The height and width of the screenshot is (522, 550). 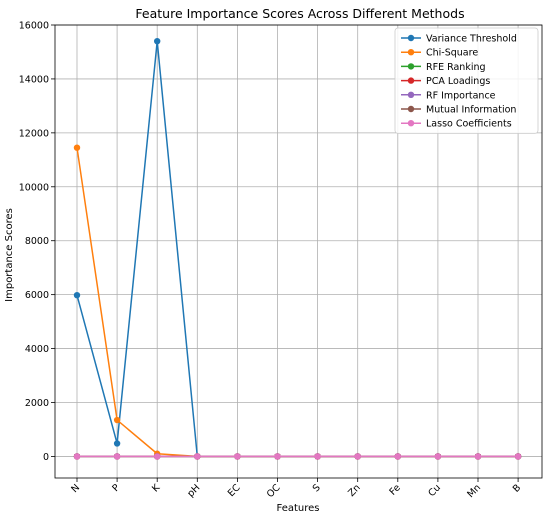 I want to click on legend-label: RFE Ranking, so click(x=456, y=67).